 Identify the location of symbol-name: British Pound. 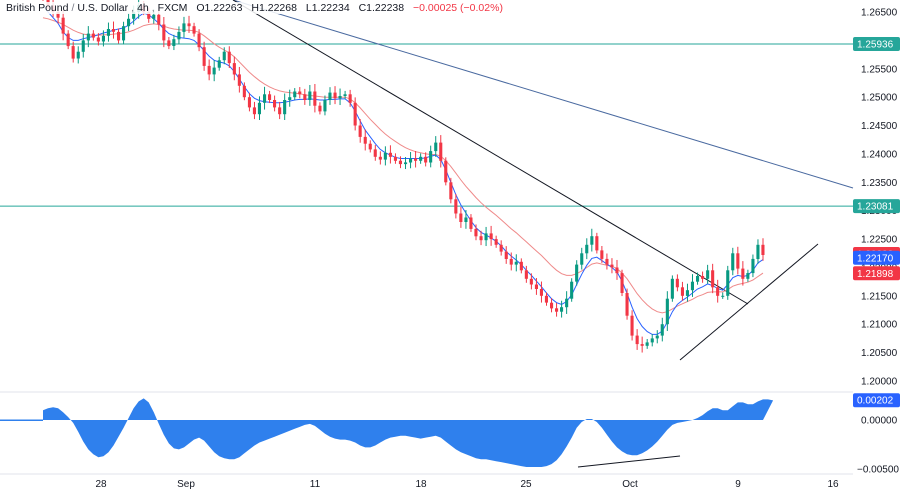
(37, 8).